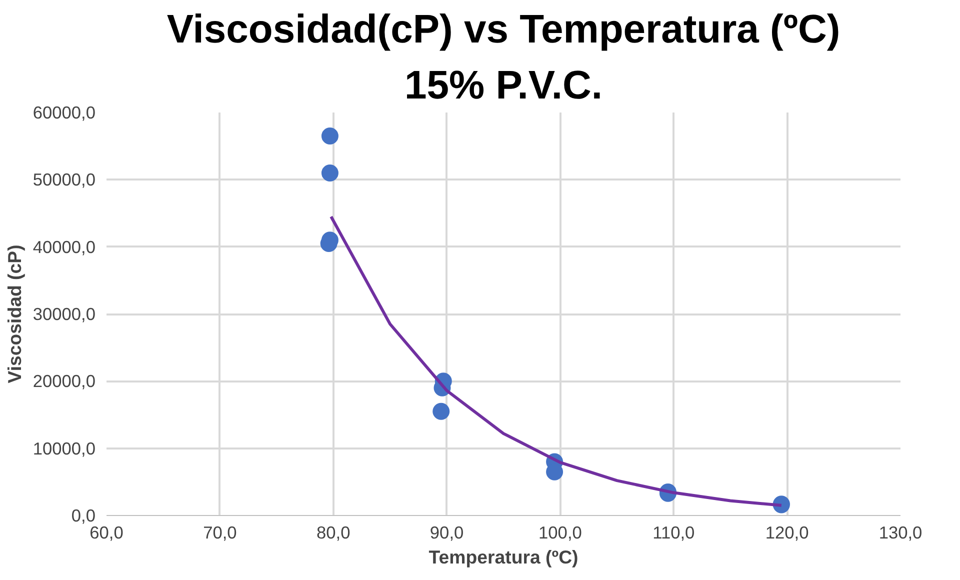 This screenshot has width=960, height=580. I want to click on x-tick-label: 100,0, so click(560, 532).